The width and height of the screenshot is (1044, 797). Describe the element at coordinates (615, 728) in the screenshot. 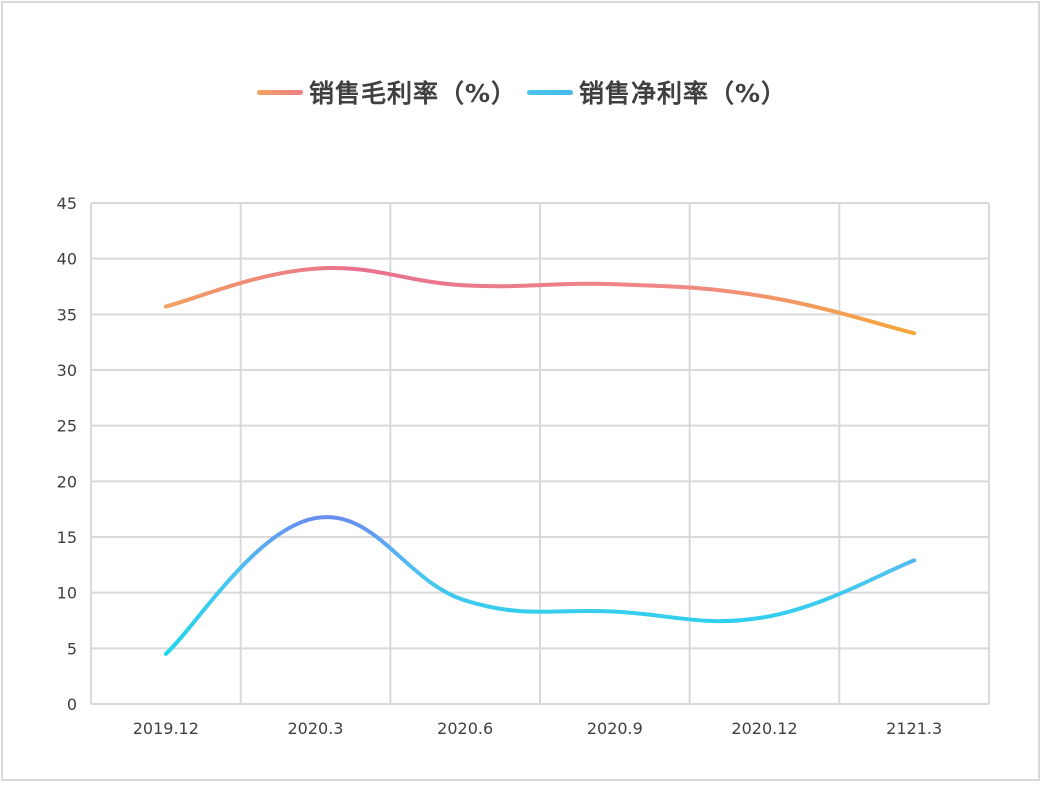

I see `x-tick-label: 2020.9` at that location.